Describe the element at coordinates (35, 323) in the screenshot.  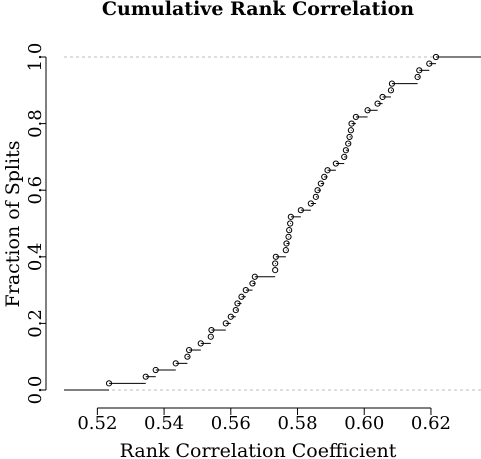
I see `y-tick-label: 0.2` at that location.